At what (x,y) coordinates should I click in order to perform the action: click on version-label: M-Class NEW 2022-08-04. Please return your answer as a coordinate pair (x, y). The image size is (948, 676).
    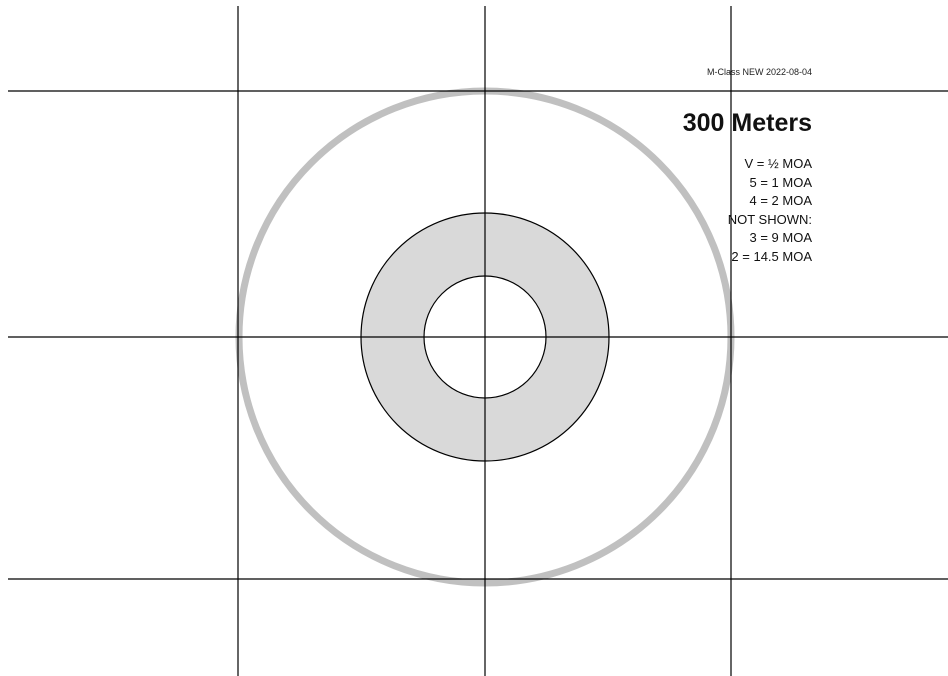
    Looking at the image, I should click on (759, 72).